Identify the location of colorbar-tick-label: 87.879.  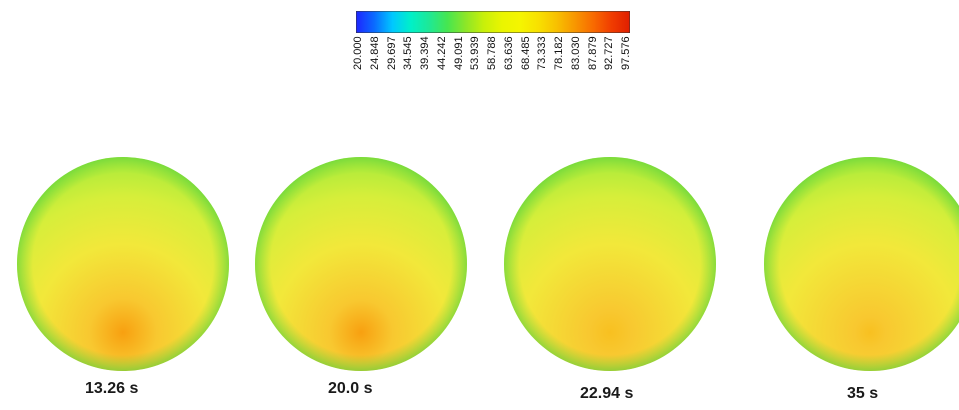
(592, 53).